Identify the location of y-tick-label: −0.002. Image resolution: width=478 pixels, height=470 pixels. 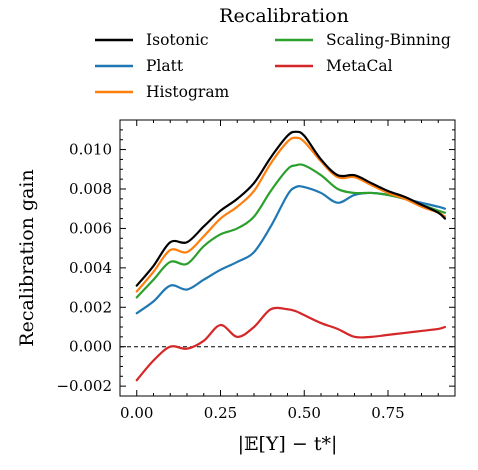
(84, 386).